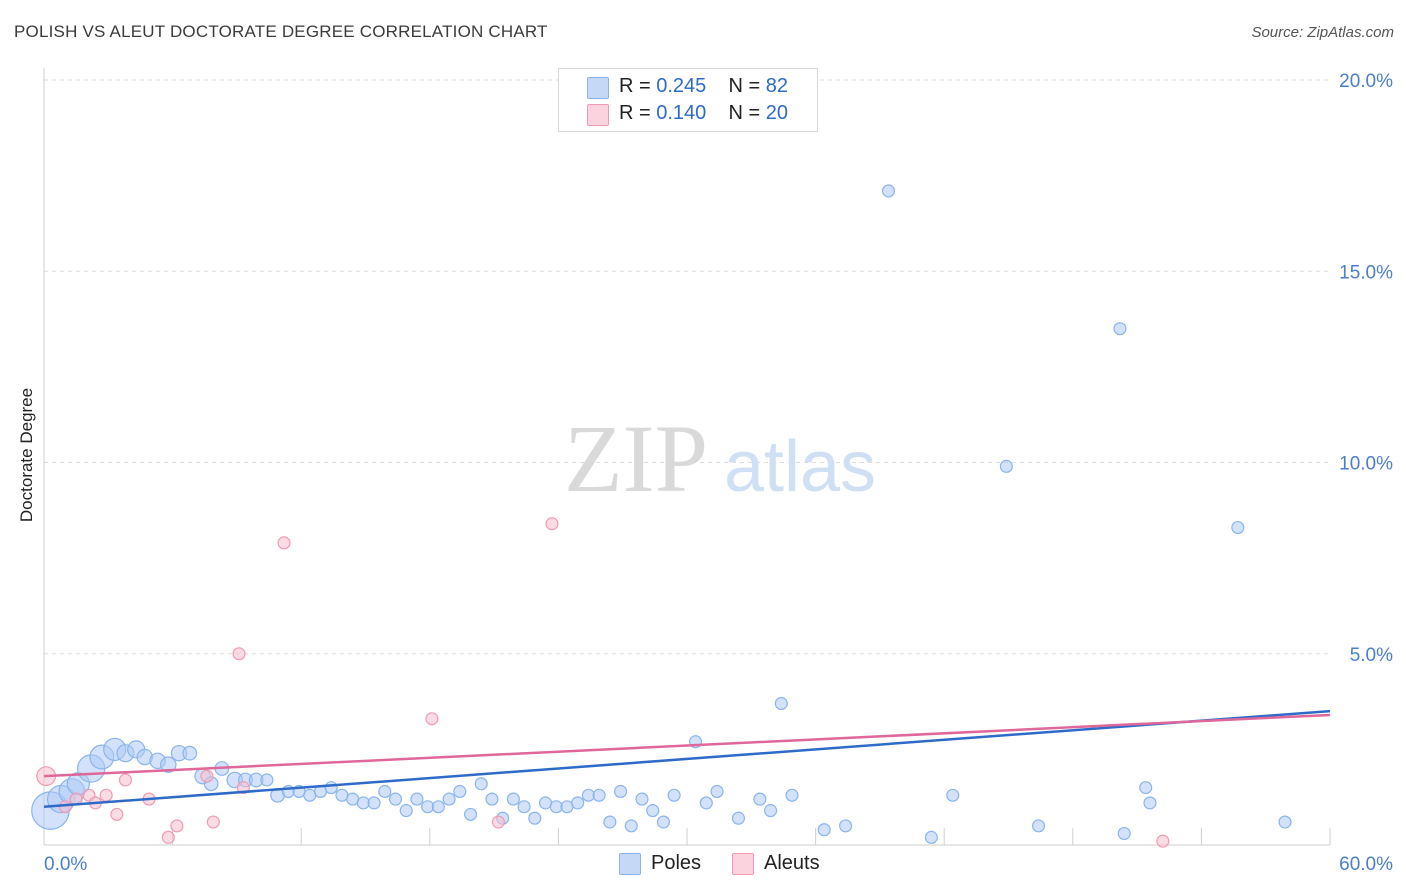 This screenshot has height=892, width=1406. I want to click on legend-poles-swatch, so click(630, 864).